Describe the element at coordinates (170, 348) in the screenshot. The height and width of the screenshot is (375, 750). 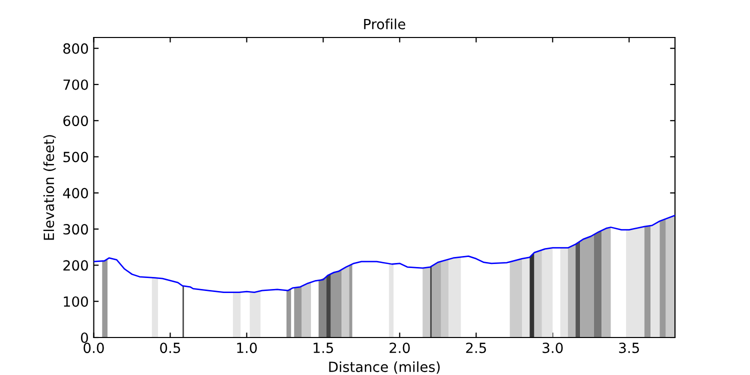
I see `x-tick-label: 0.5` at that location.